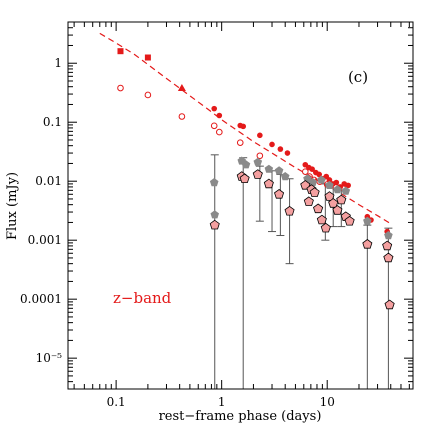 The height and width of the screenshot is (436, 436). I want to click on x-tick-label-2: 1, so click(222, 402).